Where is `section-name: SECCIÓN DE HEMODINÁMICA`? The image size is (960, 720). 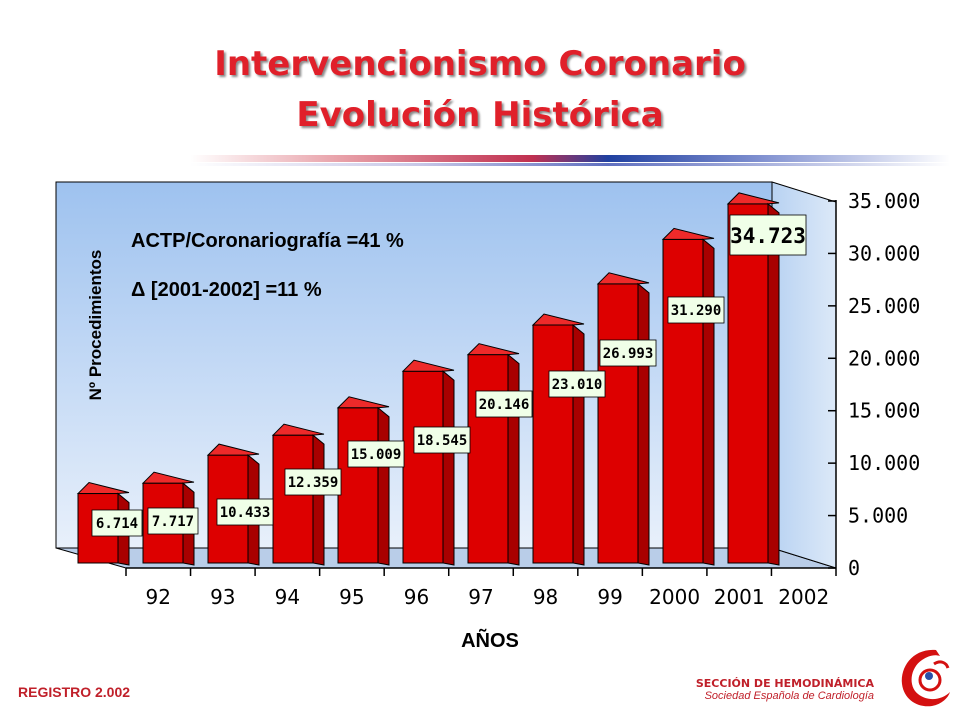
section-name: SECCIÓN DE HEMODINÁMICA is located at coordinates (784, 683).